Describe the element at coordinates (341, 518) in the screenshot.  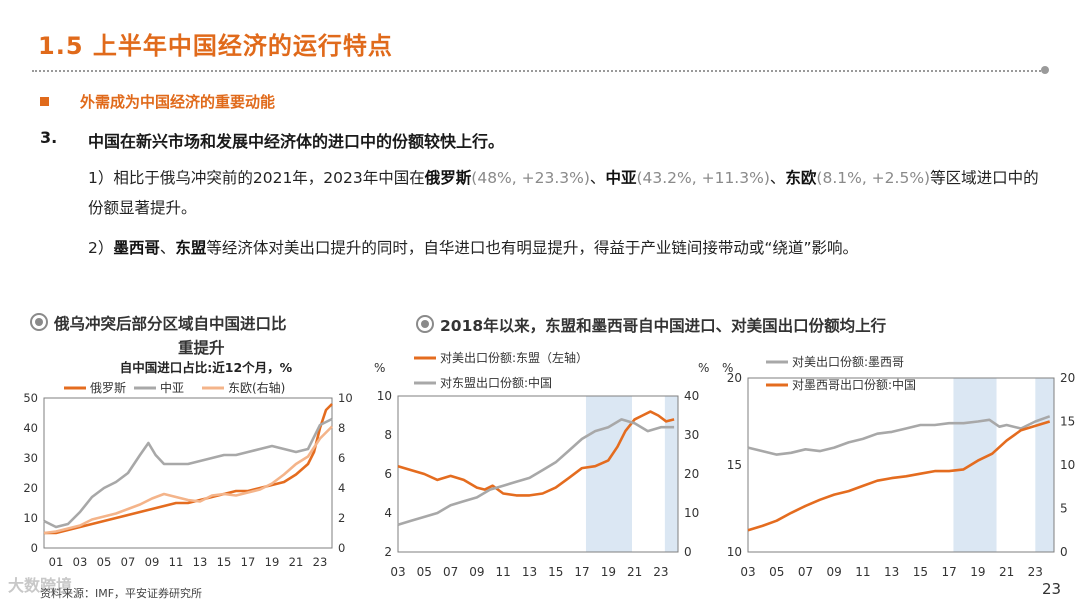
I see `y-right-tick-label: 2` at that location.